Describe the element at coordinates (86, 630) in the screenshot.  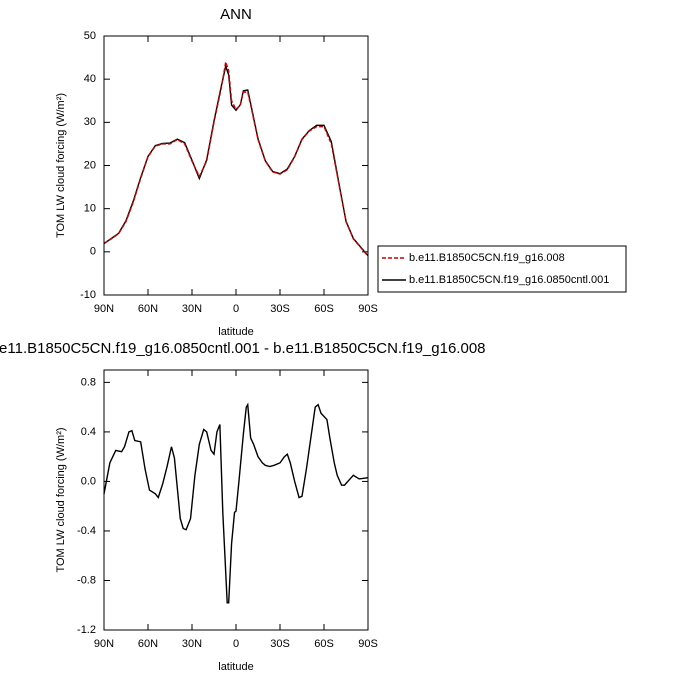
I see `y-tick-label: -1.2` at that location.